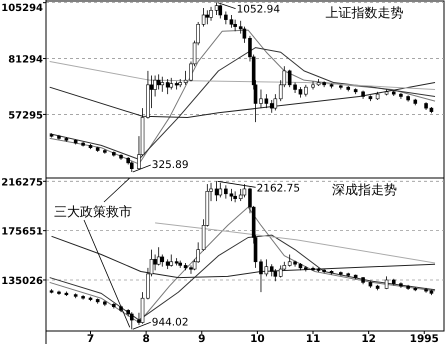  What do you see at coordinates (26, 116) in the screenshot?
I see `y-tick-label: 57295` at bounding box center [26, 116].